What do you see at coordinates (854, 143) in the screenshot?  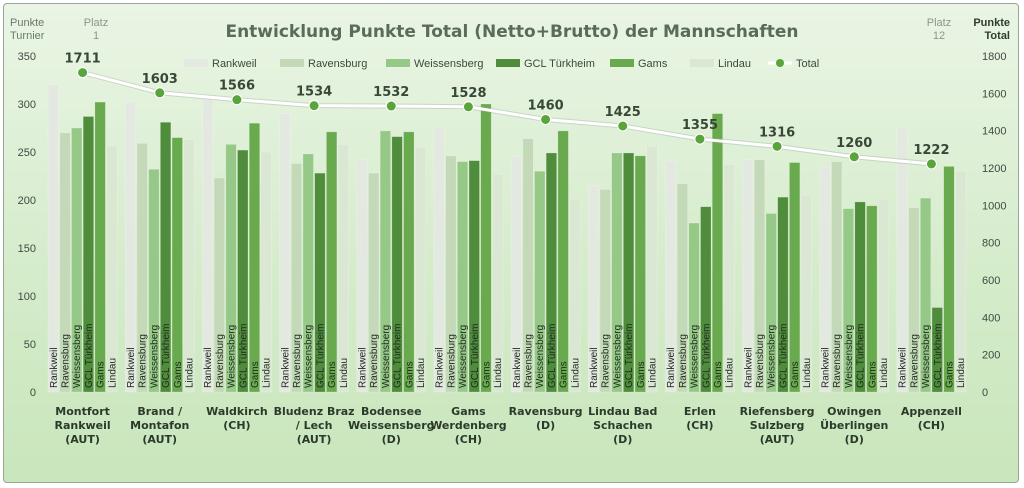 I see `total-label: 1260` at bounding box center [854, 143].